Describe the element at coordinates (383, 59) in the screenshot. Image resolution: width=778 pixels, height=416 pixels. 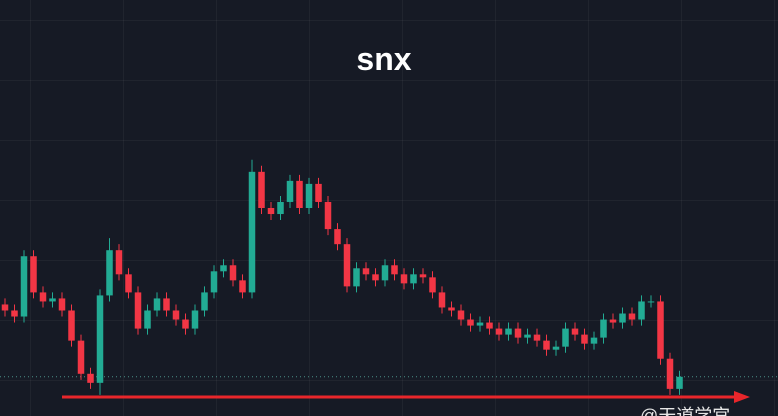
I see `chart-title: snx` at that location.